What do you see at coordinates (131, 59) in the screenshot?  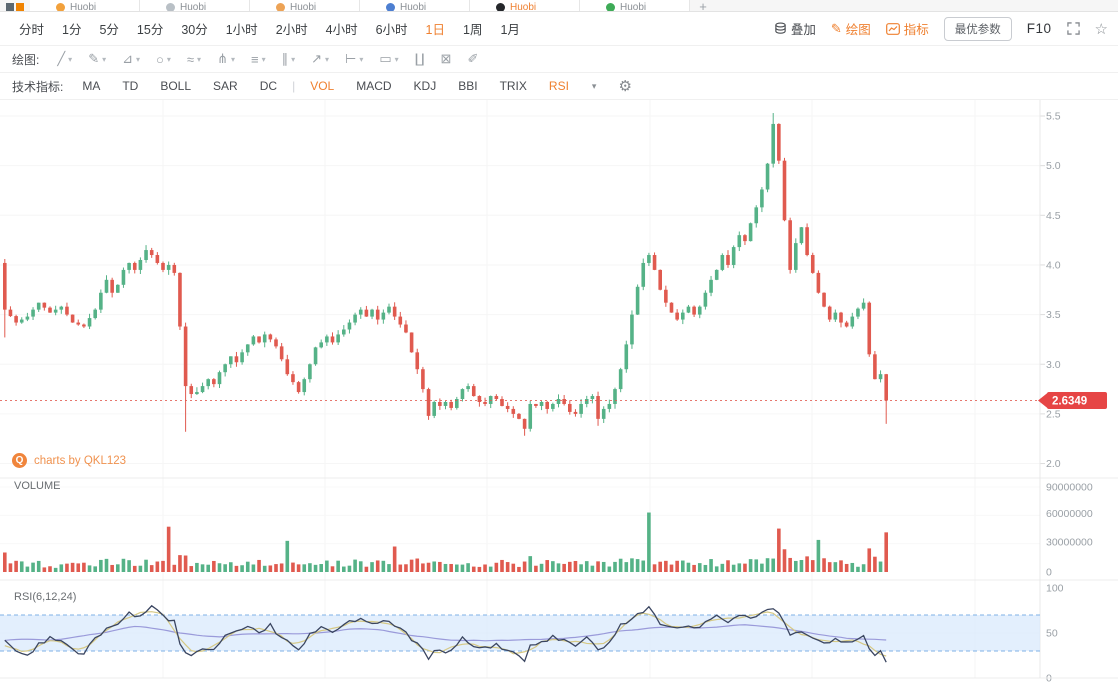 I see `tool-polyline: ⊿ ▾` at bounding box center [131, 59].